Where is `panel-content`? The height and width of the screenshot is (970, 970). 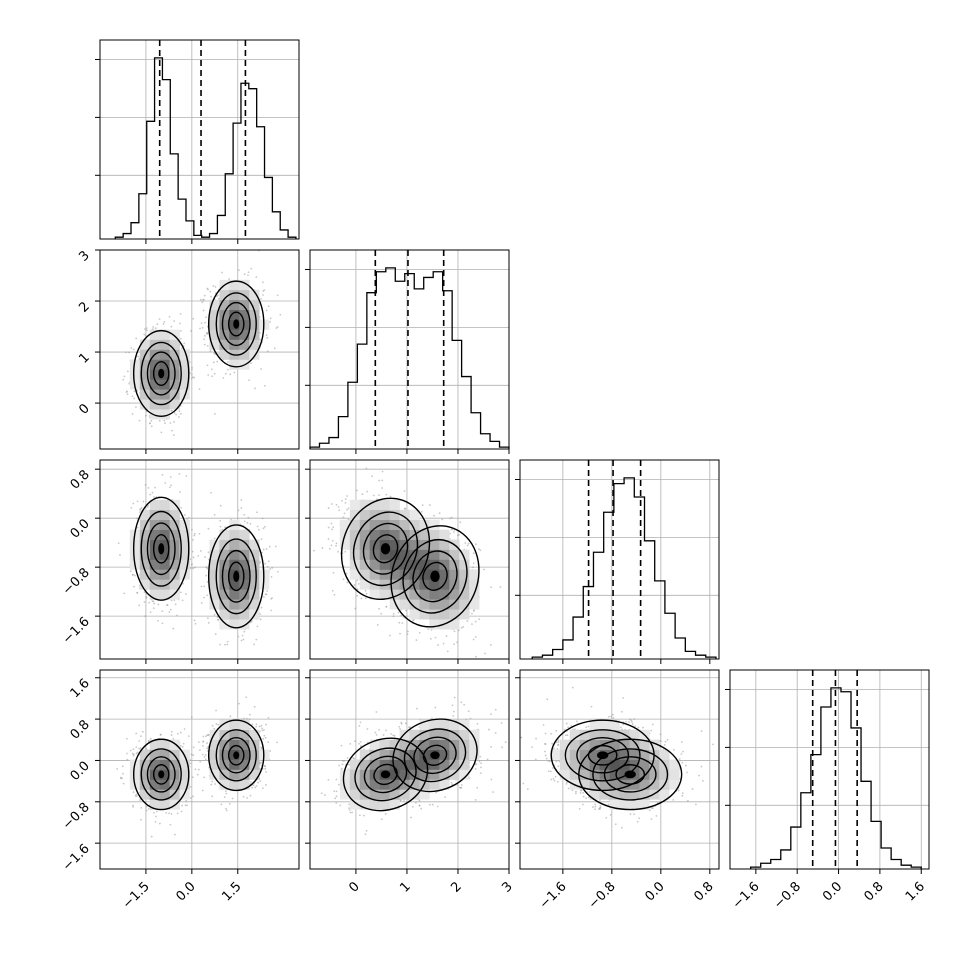
panel-content is located at coordinates (202, 353).